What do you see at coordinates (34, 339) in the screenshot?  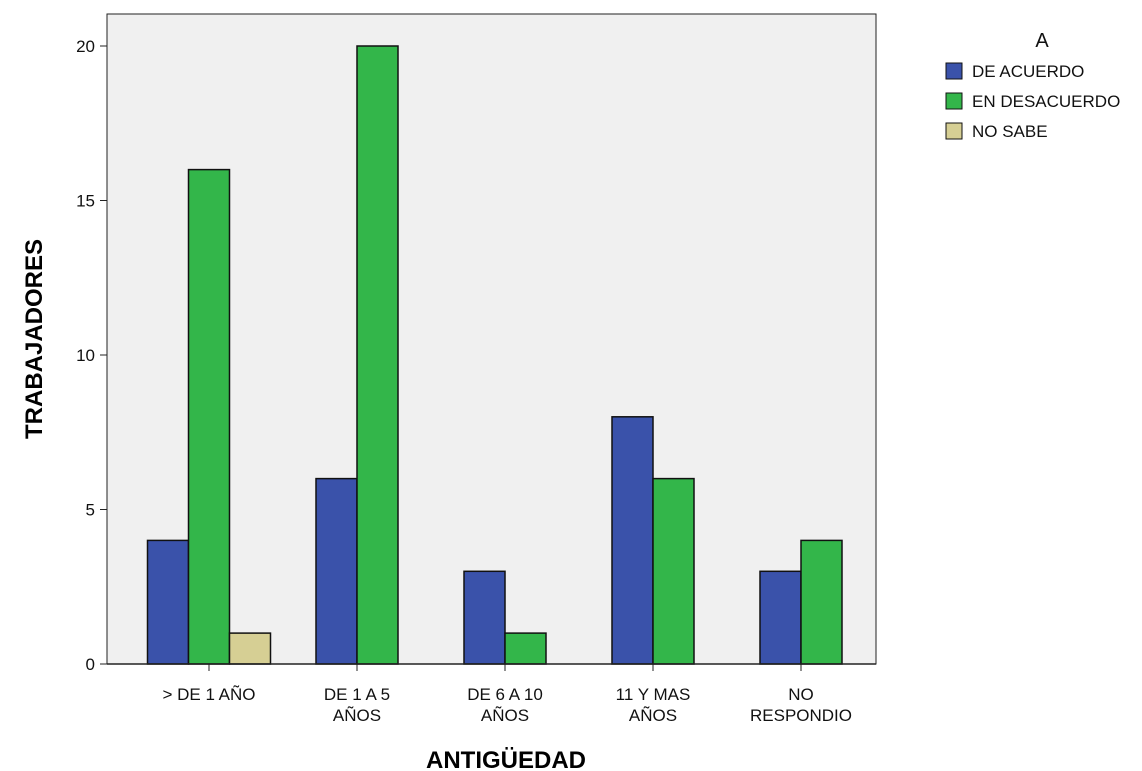 I see `y-axis-title: TRABAJADORES` at bounding box center [34, 339].